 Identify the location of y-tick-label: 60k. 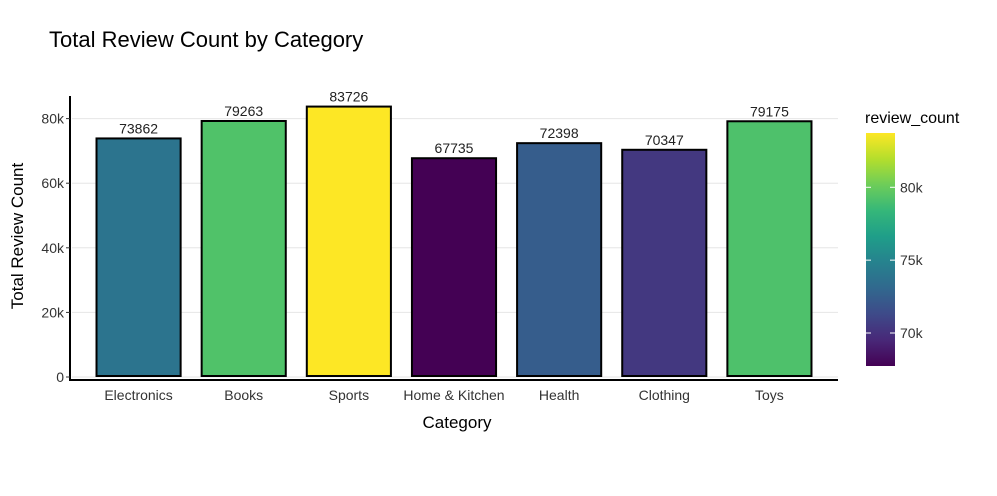
(53, 183).